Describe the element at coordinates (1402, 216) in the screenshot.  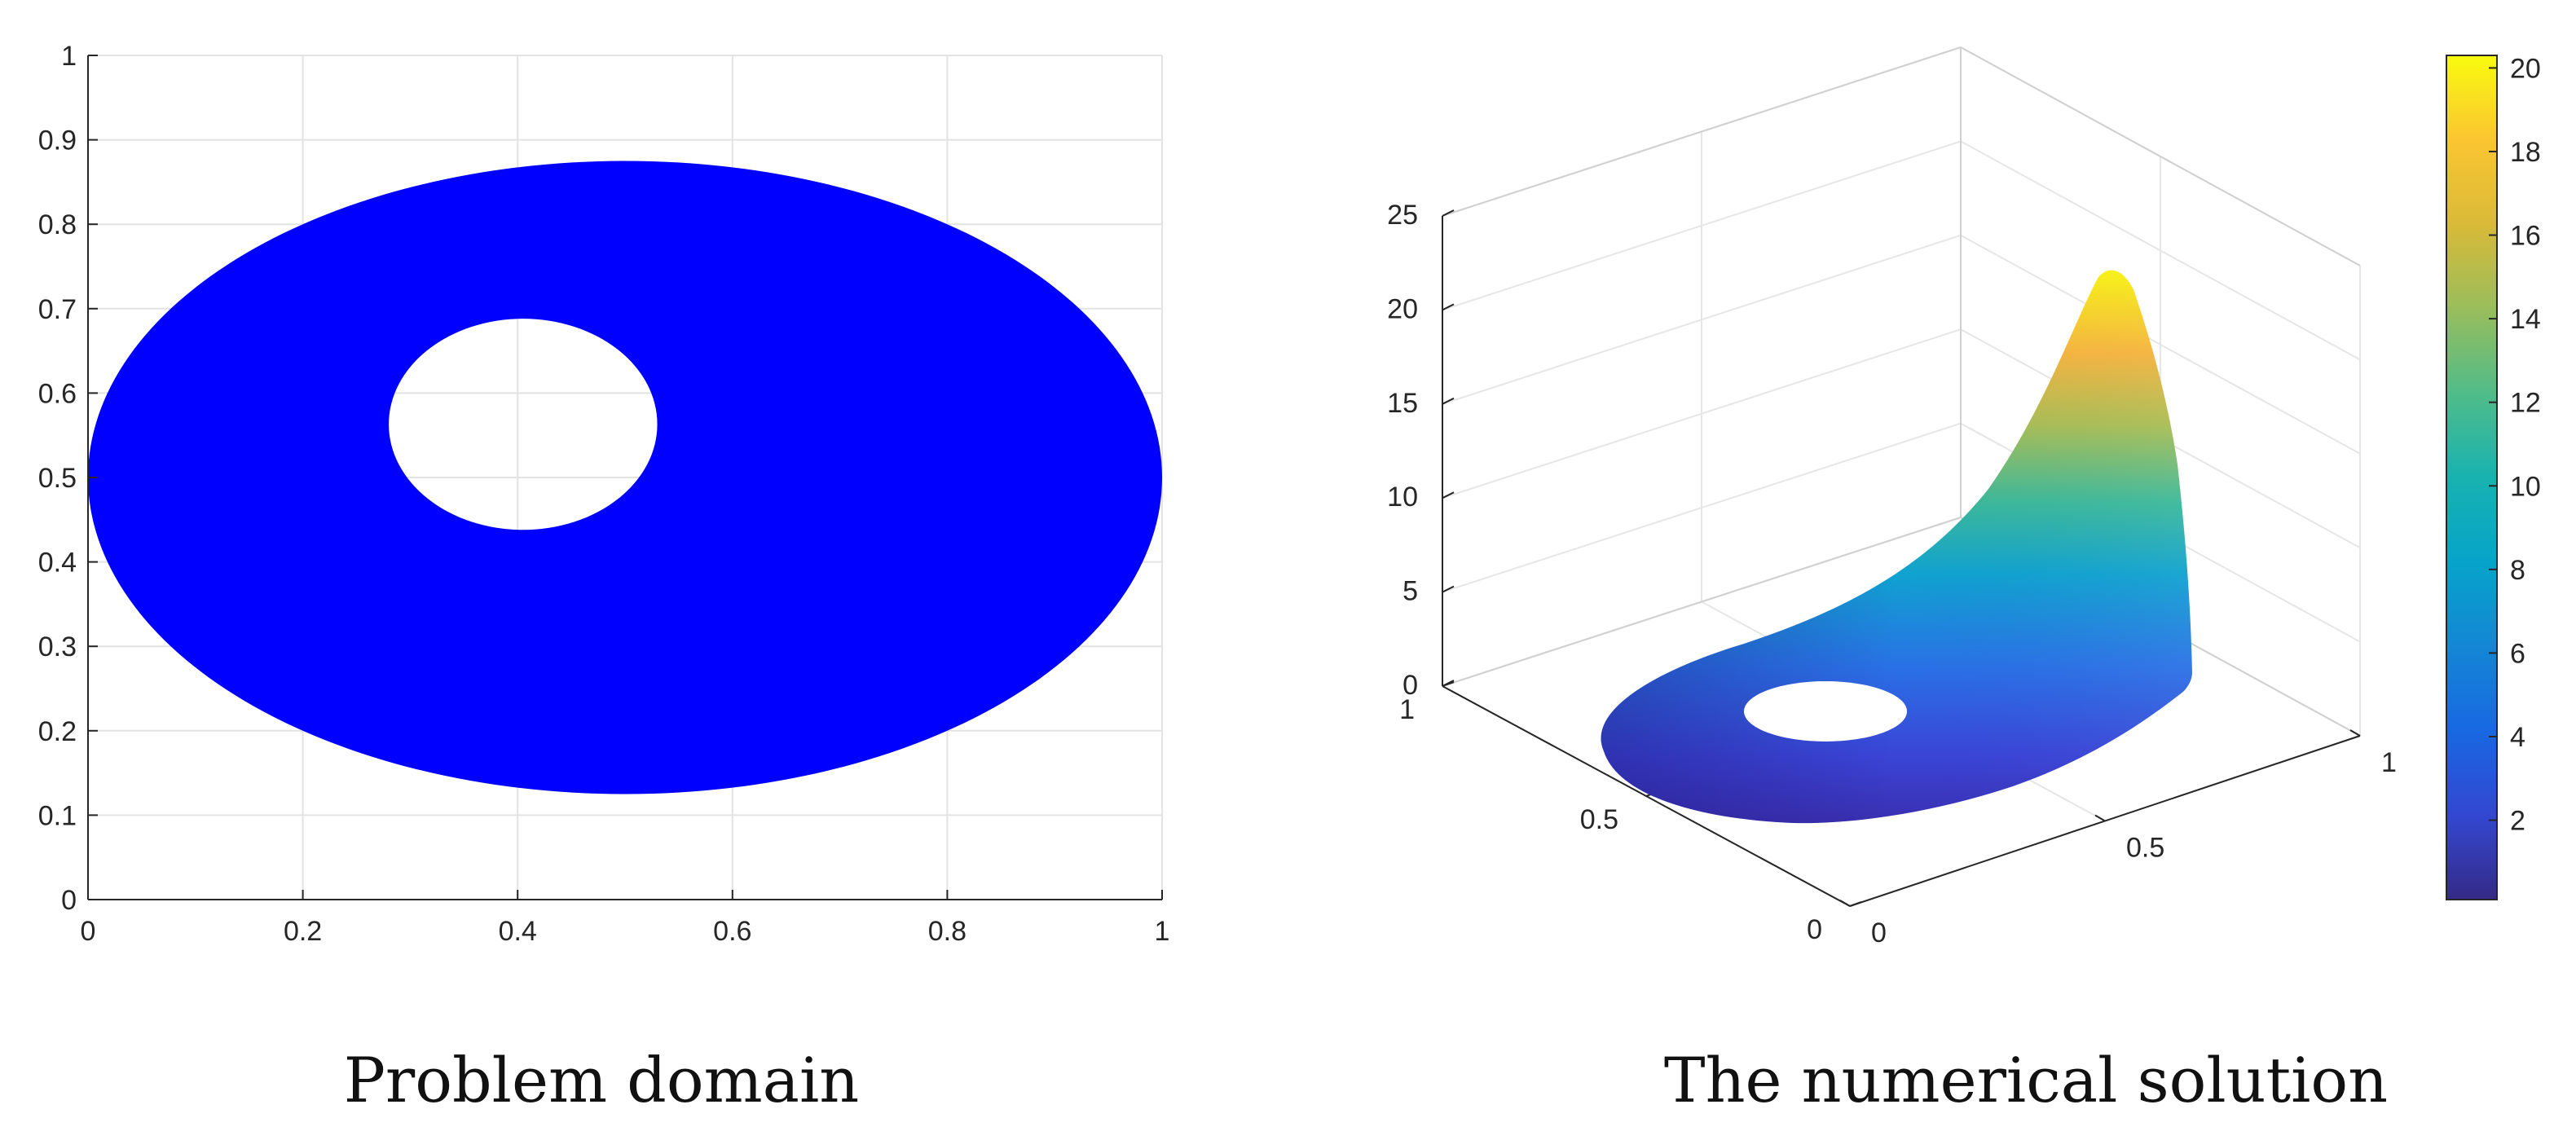
I see `z-tick-label: 25` at that location.